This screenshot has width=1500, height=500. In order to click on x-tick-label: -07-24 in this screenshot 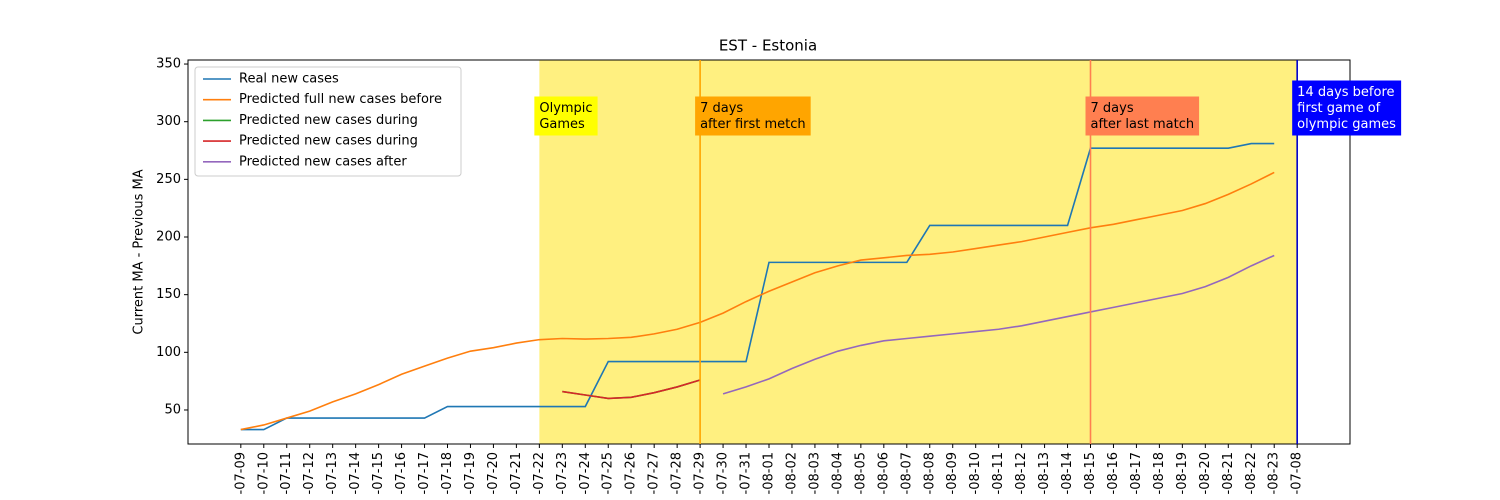, I will do `click(585, 473)`.